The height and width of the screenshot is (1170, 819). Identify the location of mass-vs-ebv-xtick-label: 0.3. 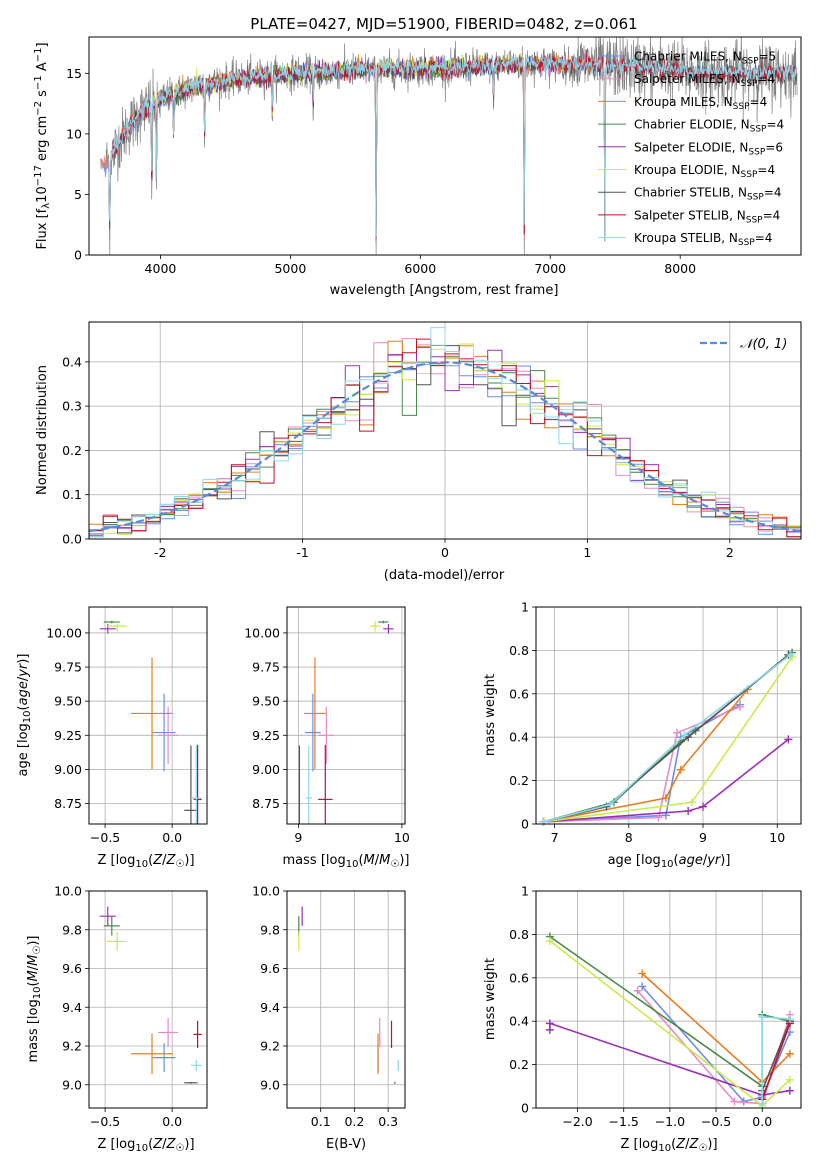
(388, 1121).